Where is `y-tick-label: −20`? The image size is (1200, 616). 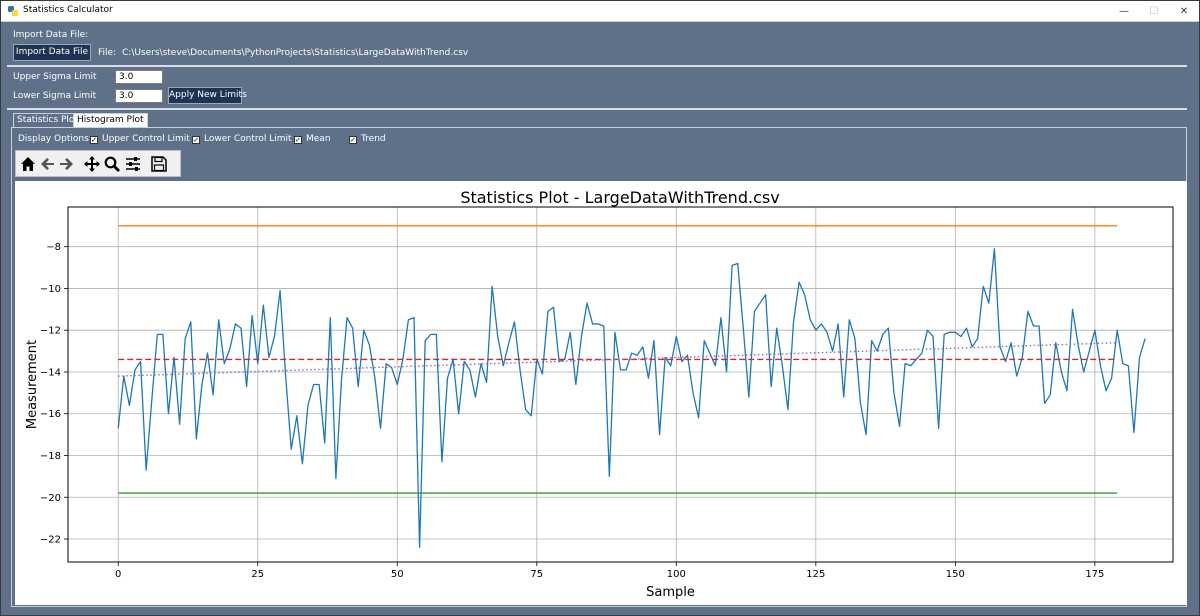
y-tick-label: −20 is located at coordinates (50, 498).